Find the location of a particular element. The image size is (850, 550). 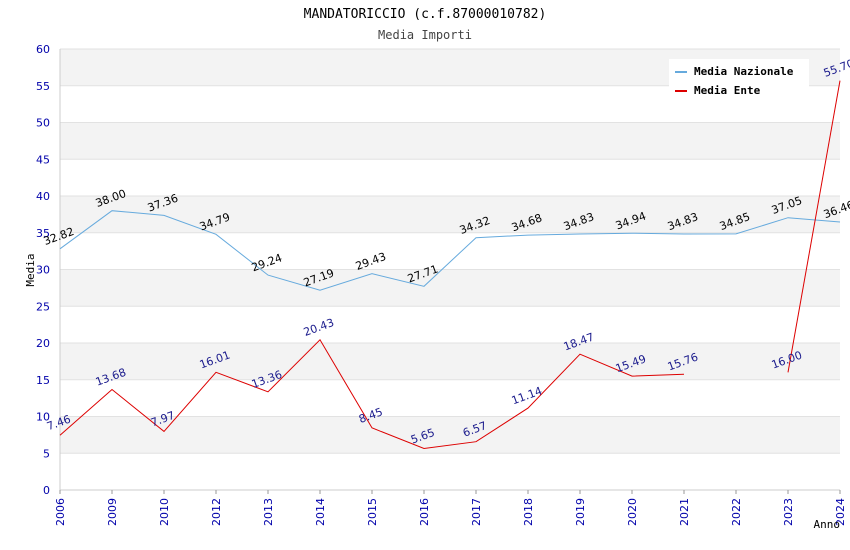

x-tick-label: 2024 is located at coordinates (840, 512).